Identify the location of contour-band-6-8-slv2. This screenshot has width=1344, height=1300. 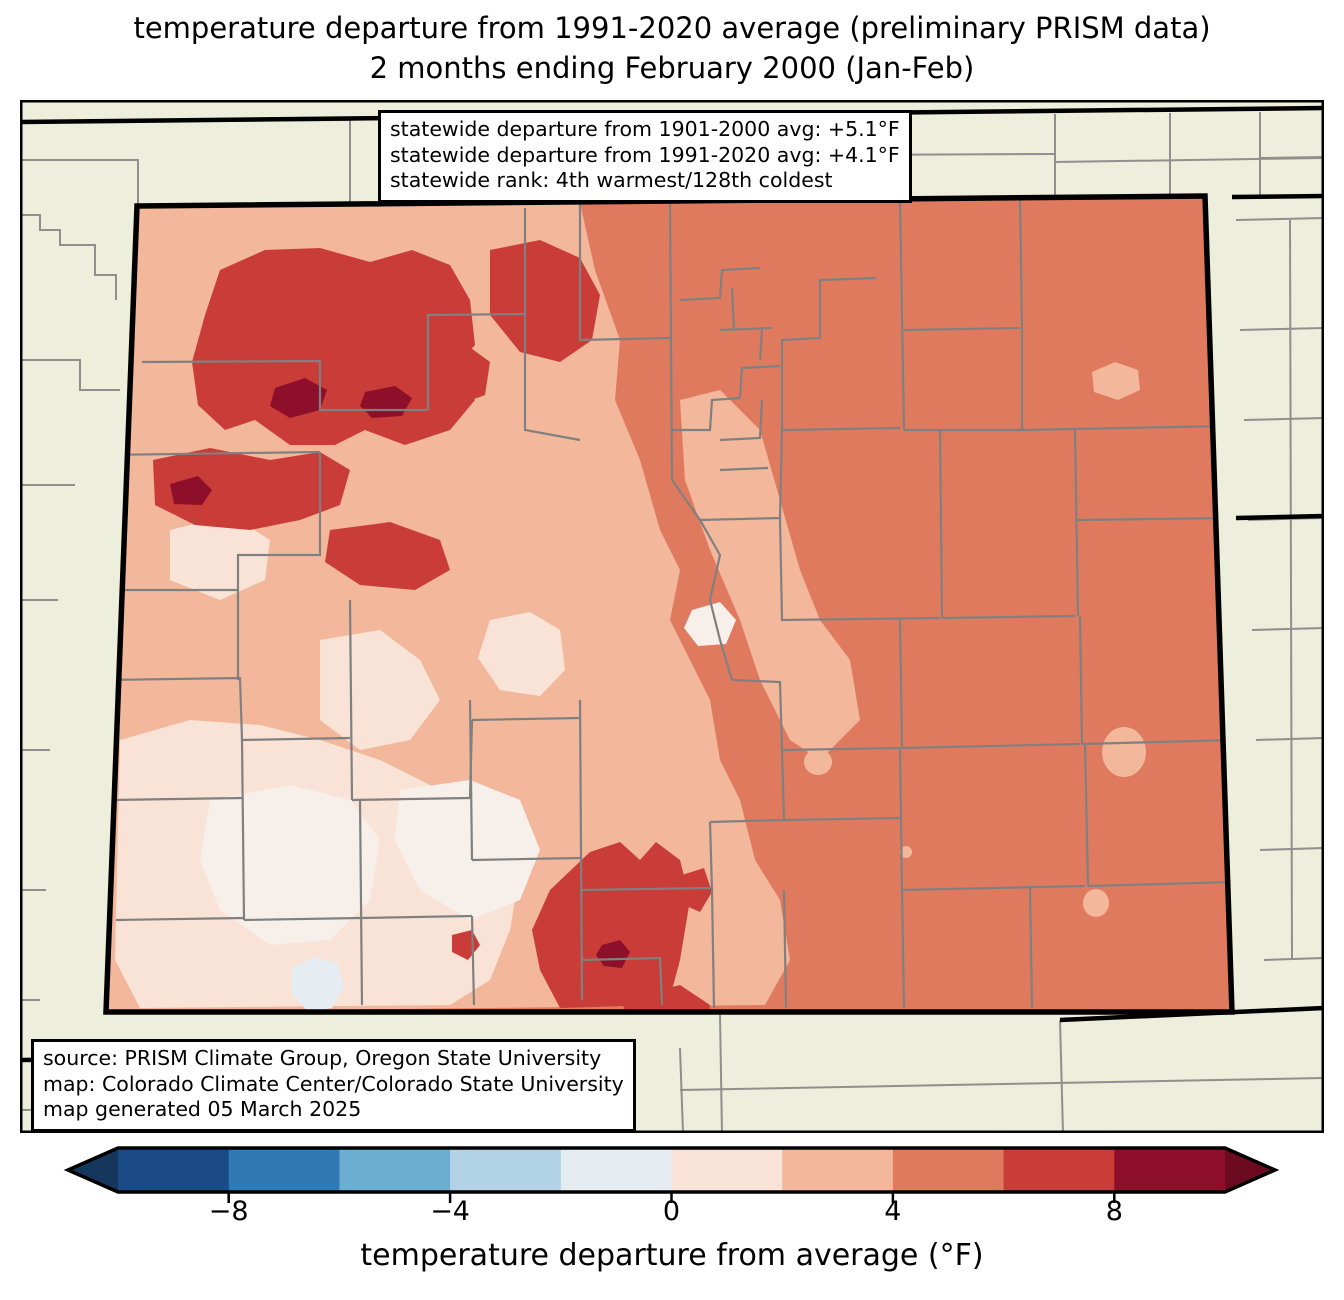
(665, 998).